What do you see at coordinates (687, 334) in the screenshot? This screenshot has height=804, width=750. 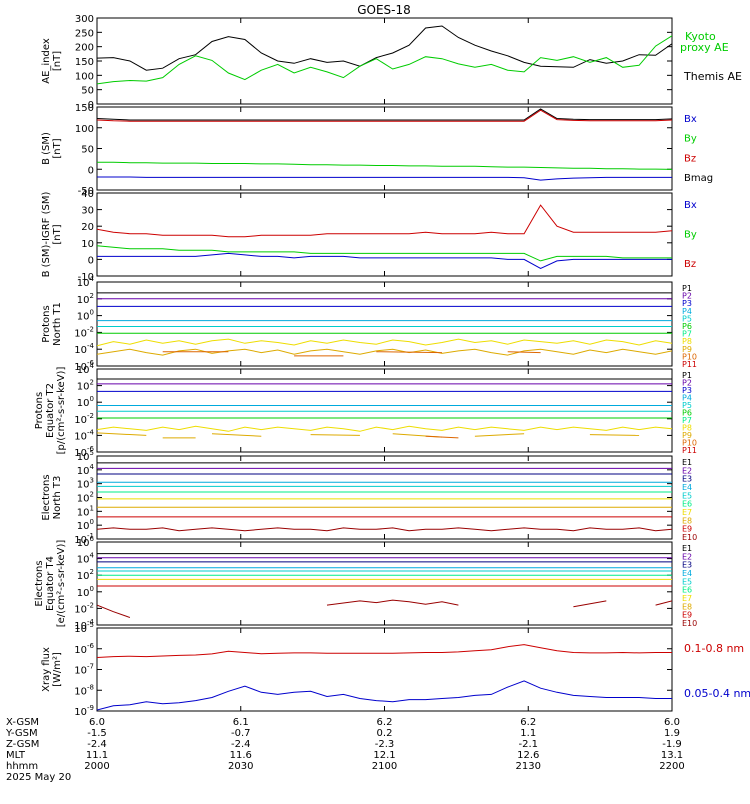 I see `legend-entry: P7` at bounding box center [687, 334].